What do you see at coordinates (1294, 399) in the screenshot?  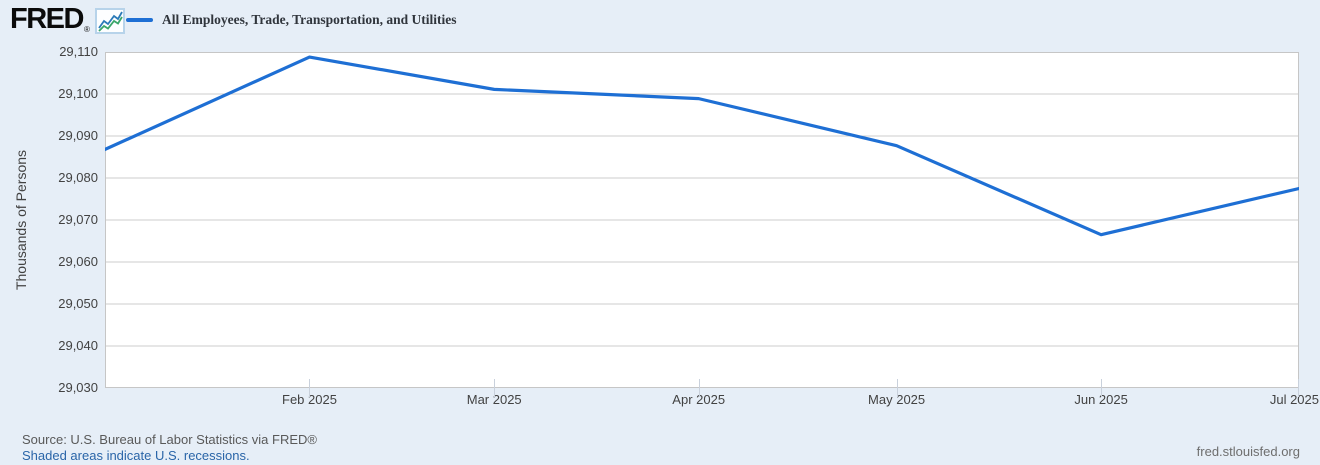 I see `x-tick-label: Jul 2025` at bounding box center [1294, 399].